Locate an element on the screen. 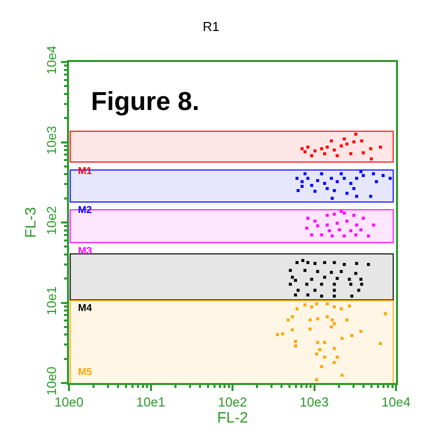 This screenshot has height=434, width=422. band-label: M5 is located at coordinates (85, 372).